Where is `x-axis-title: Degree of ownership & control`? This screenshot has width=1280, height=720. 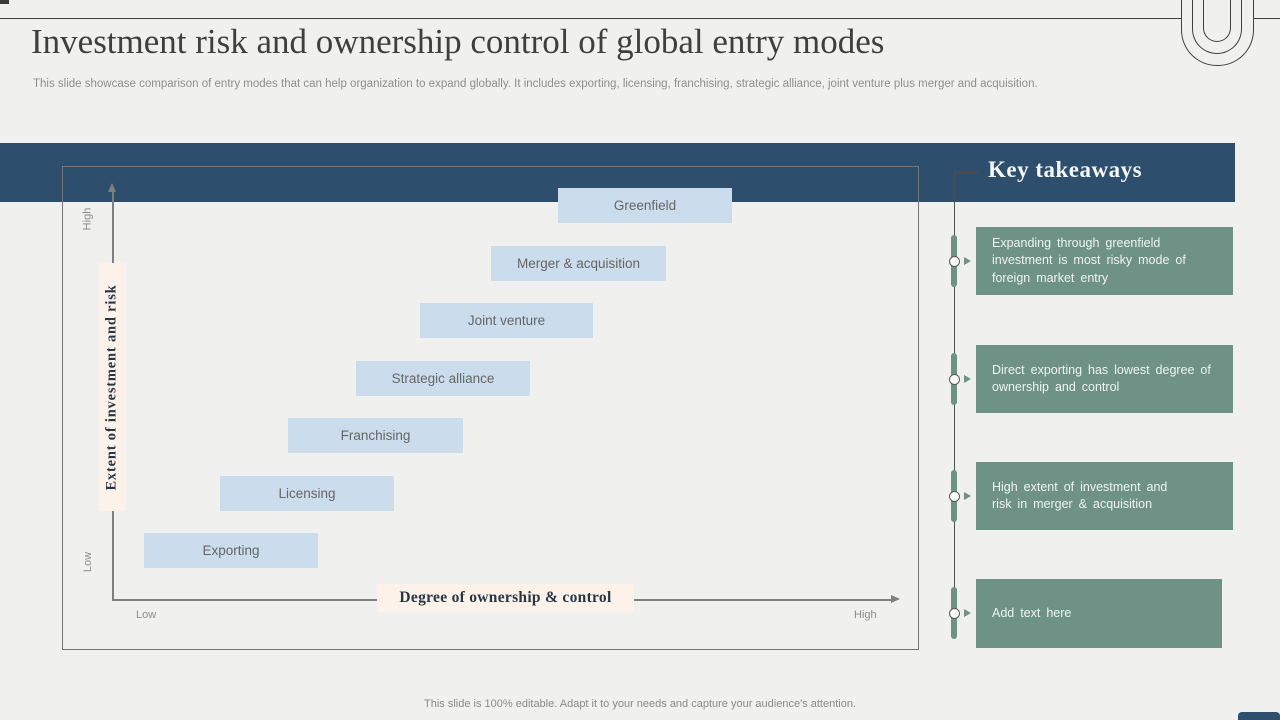
x-axis-title: Degree of ownership & control is located at coordinates (505, 598).